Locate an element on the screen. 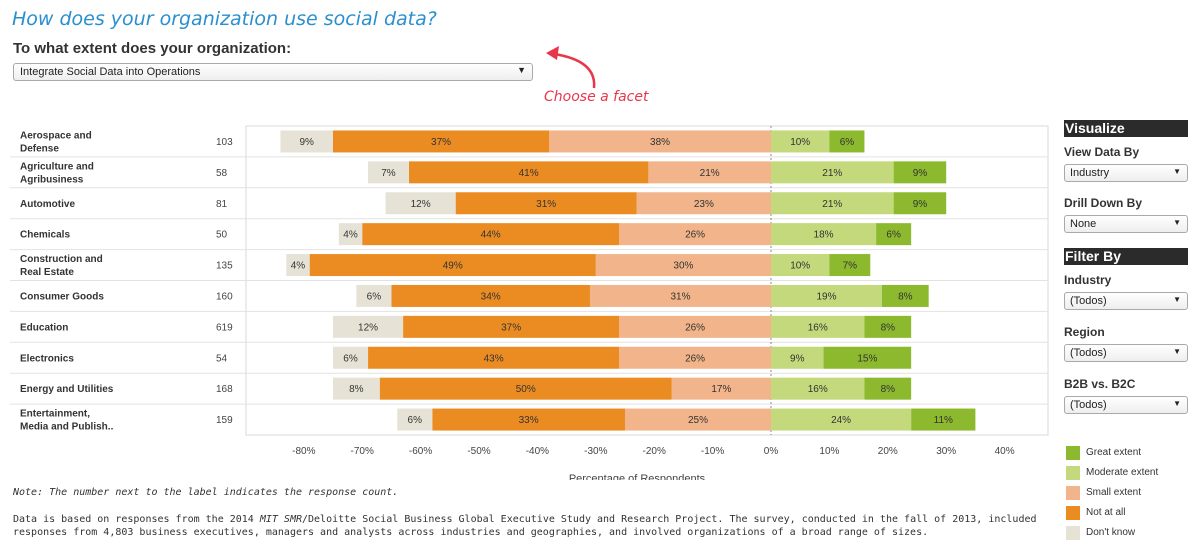  data-label: 12% is located at coordinates (421, 204).